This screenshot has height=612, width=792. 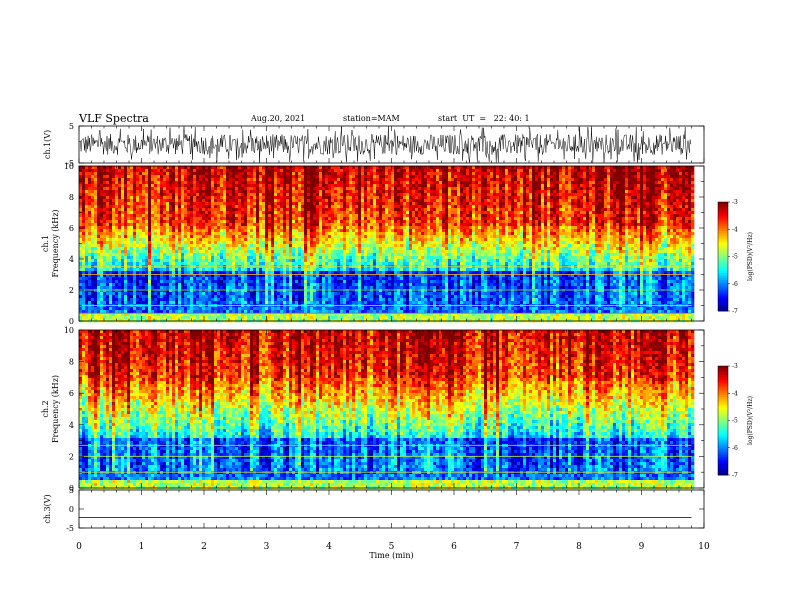 What do you see at coordinates (45, 408) in the screenshot?
I see `ch2-spectrogram-ylabel-channel: ch.2` at bounding box center [45, 408].